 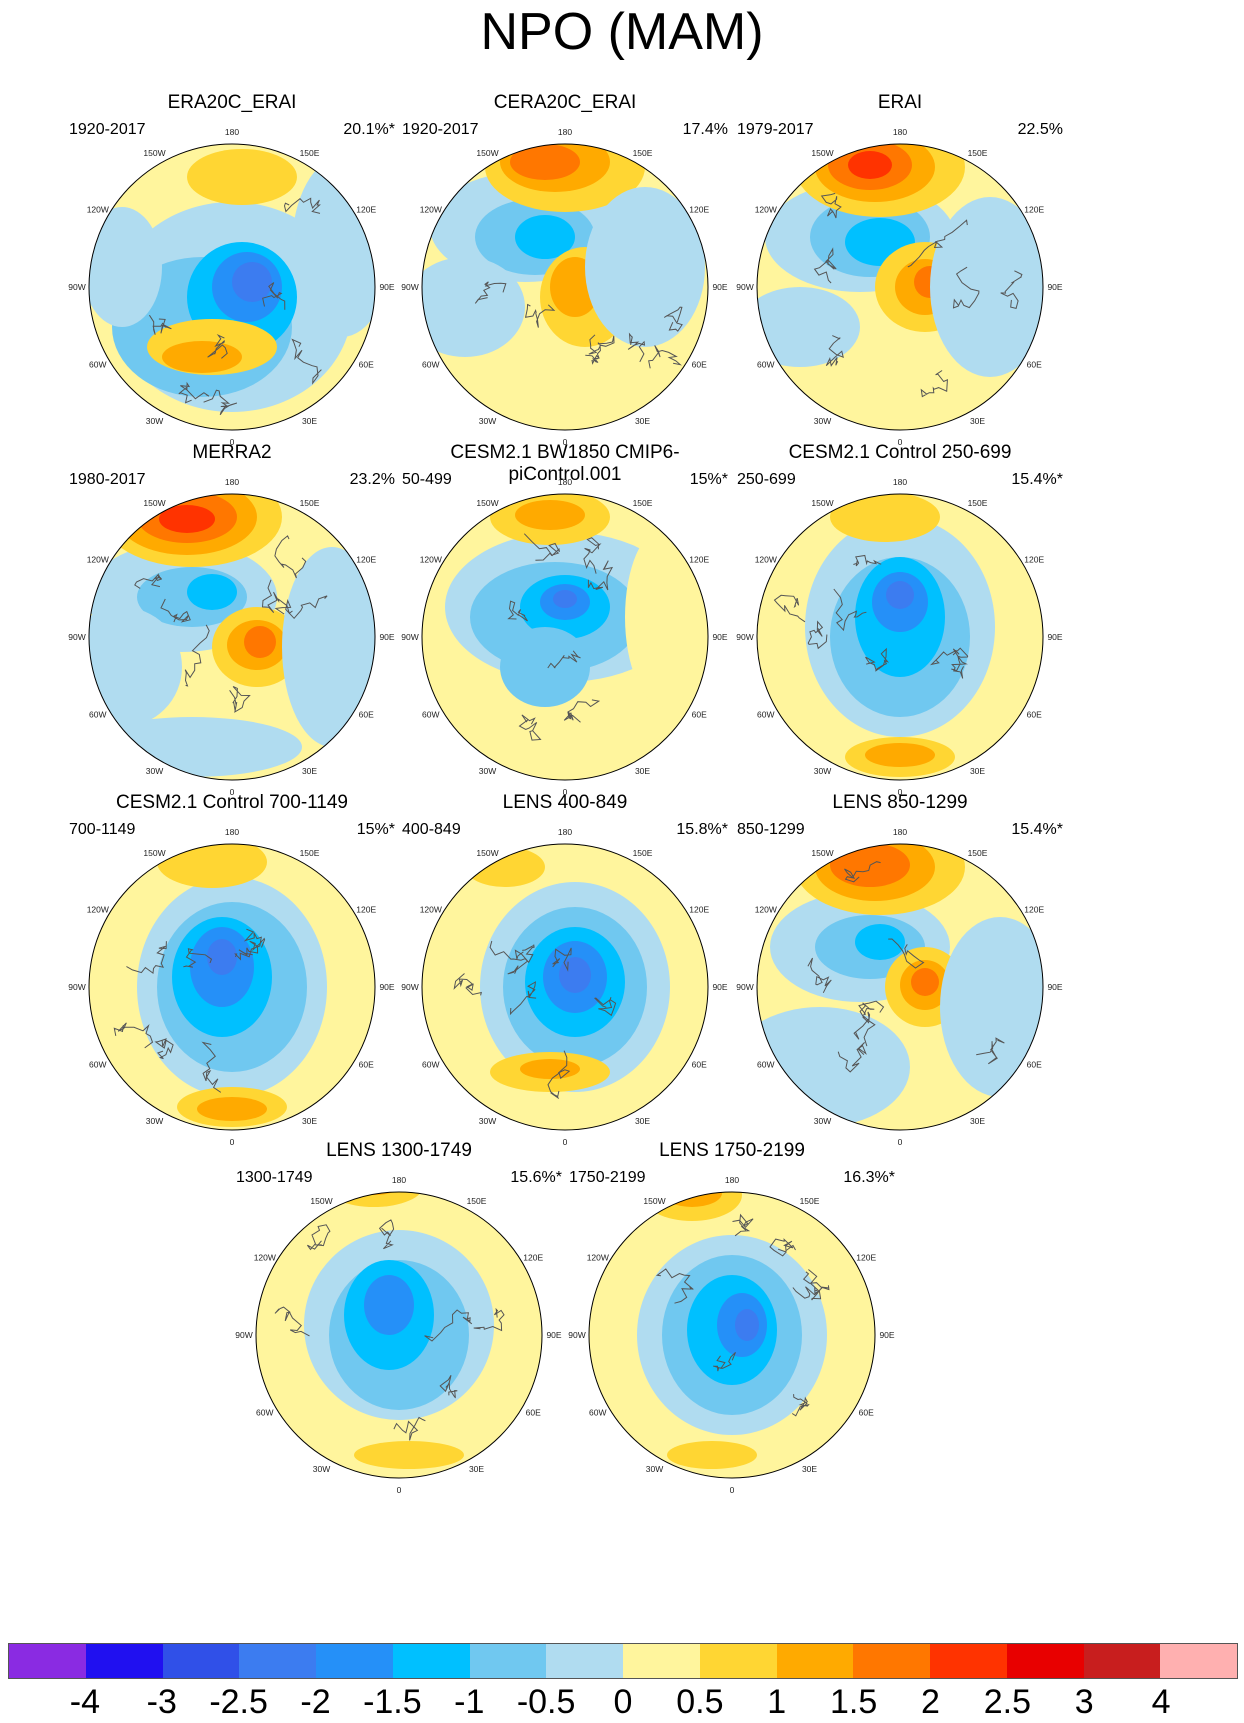 What do you see at coordinates (1037, 829) in the screenshot?
I see `panel-variance: 15.4%*` at bounding box center [1037, 829].